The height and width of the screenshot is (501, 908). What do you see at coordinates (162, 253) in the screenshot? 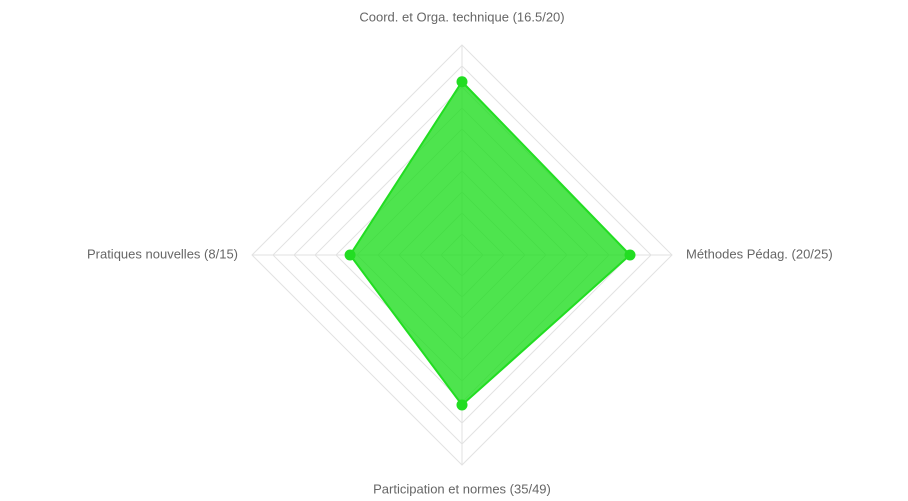
I see `axis-label: Pratiques nouvelles (8/15)` at bounding box center [162, 253].